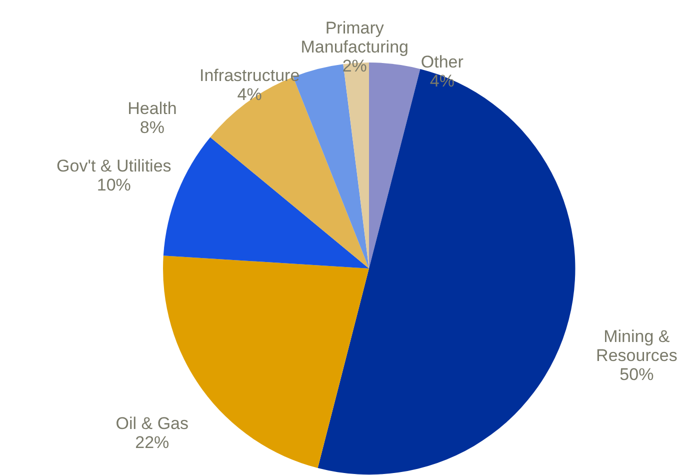 The width and height of the screenshot is (696, 475). What do you see at coordinates (637, 374) in the screenshot?
I see `data-label: 50%` at bounding box center [637, 374].